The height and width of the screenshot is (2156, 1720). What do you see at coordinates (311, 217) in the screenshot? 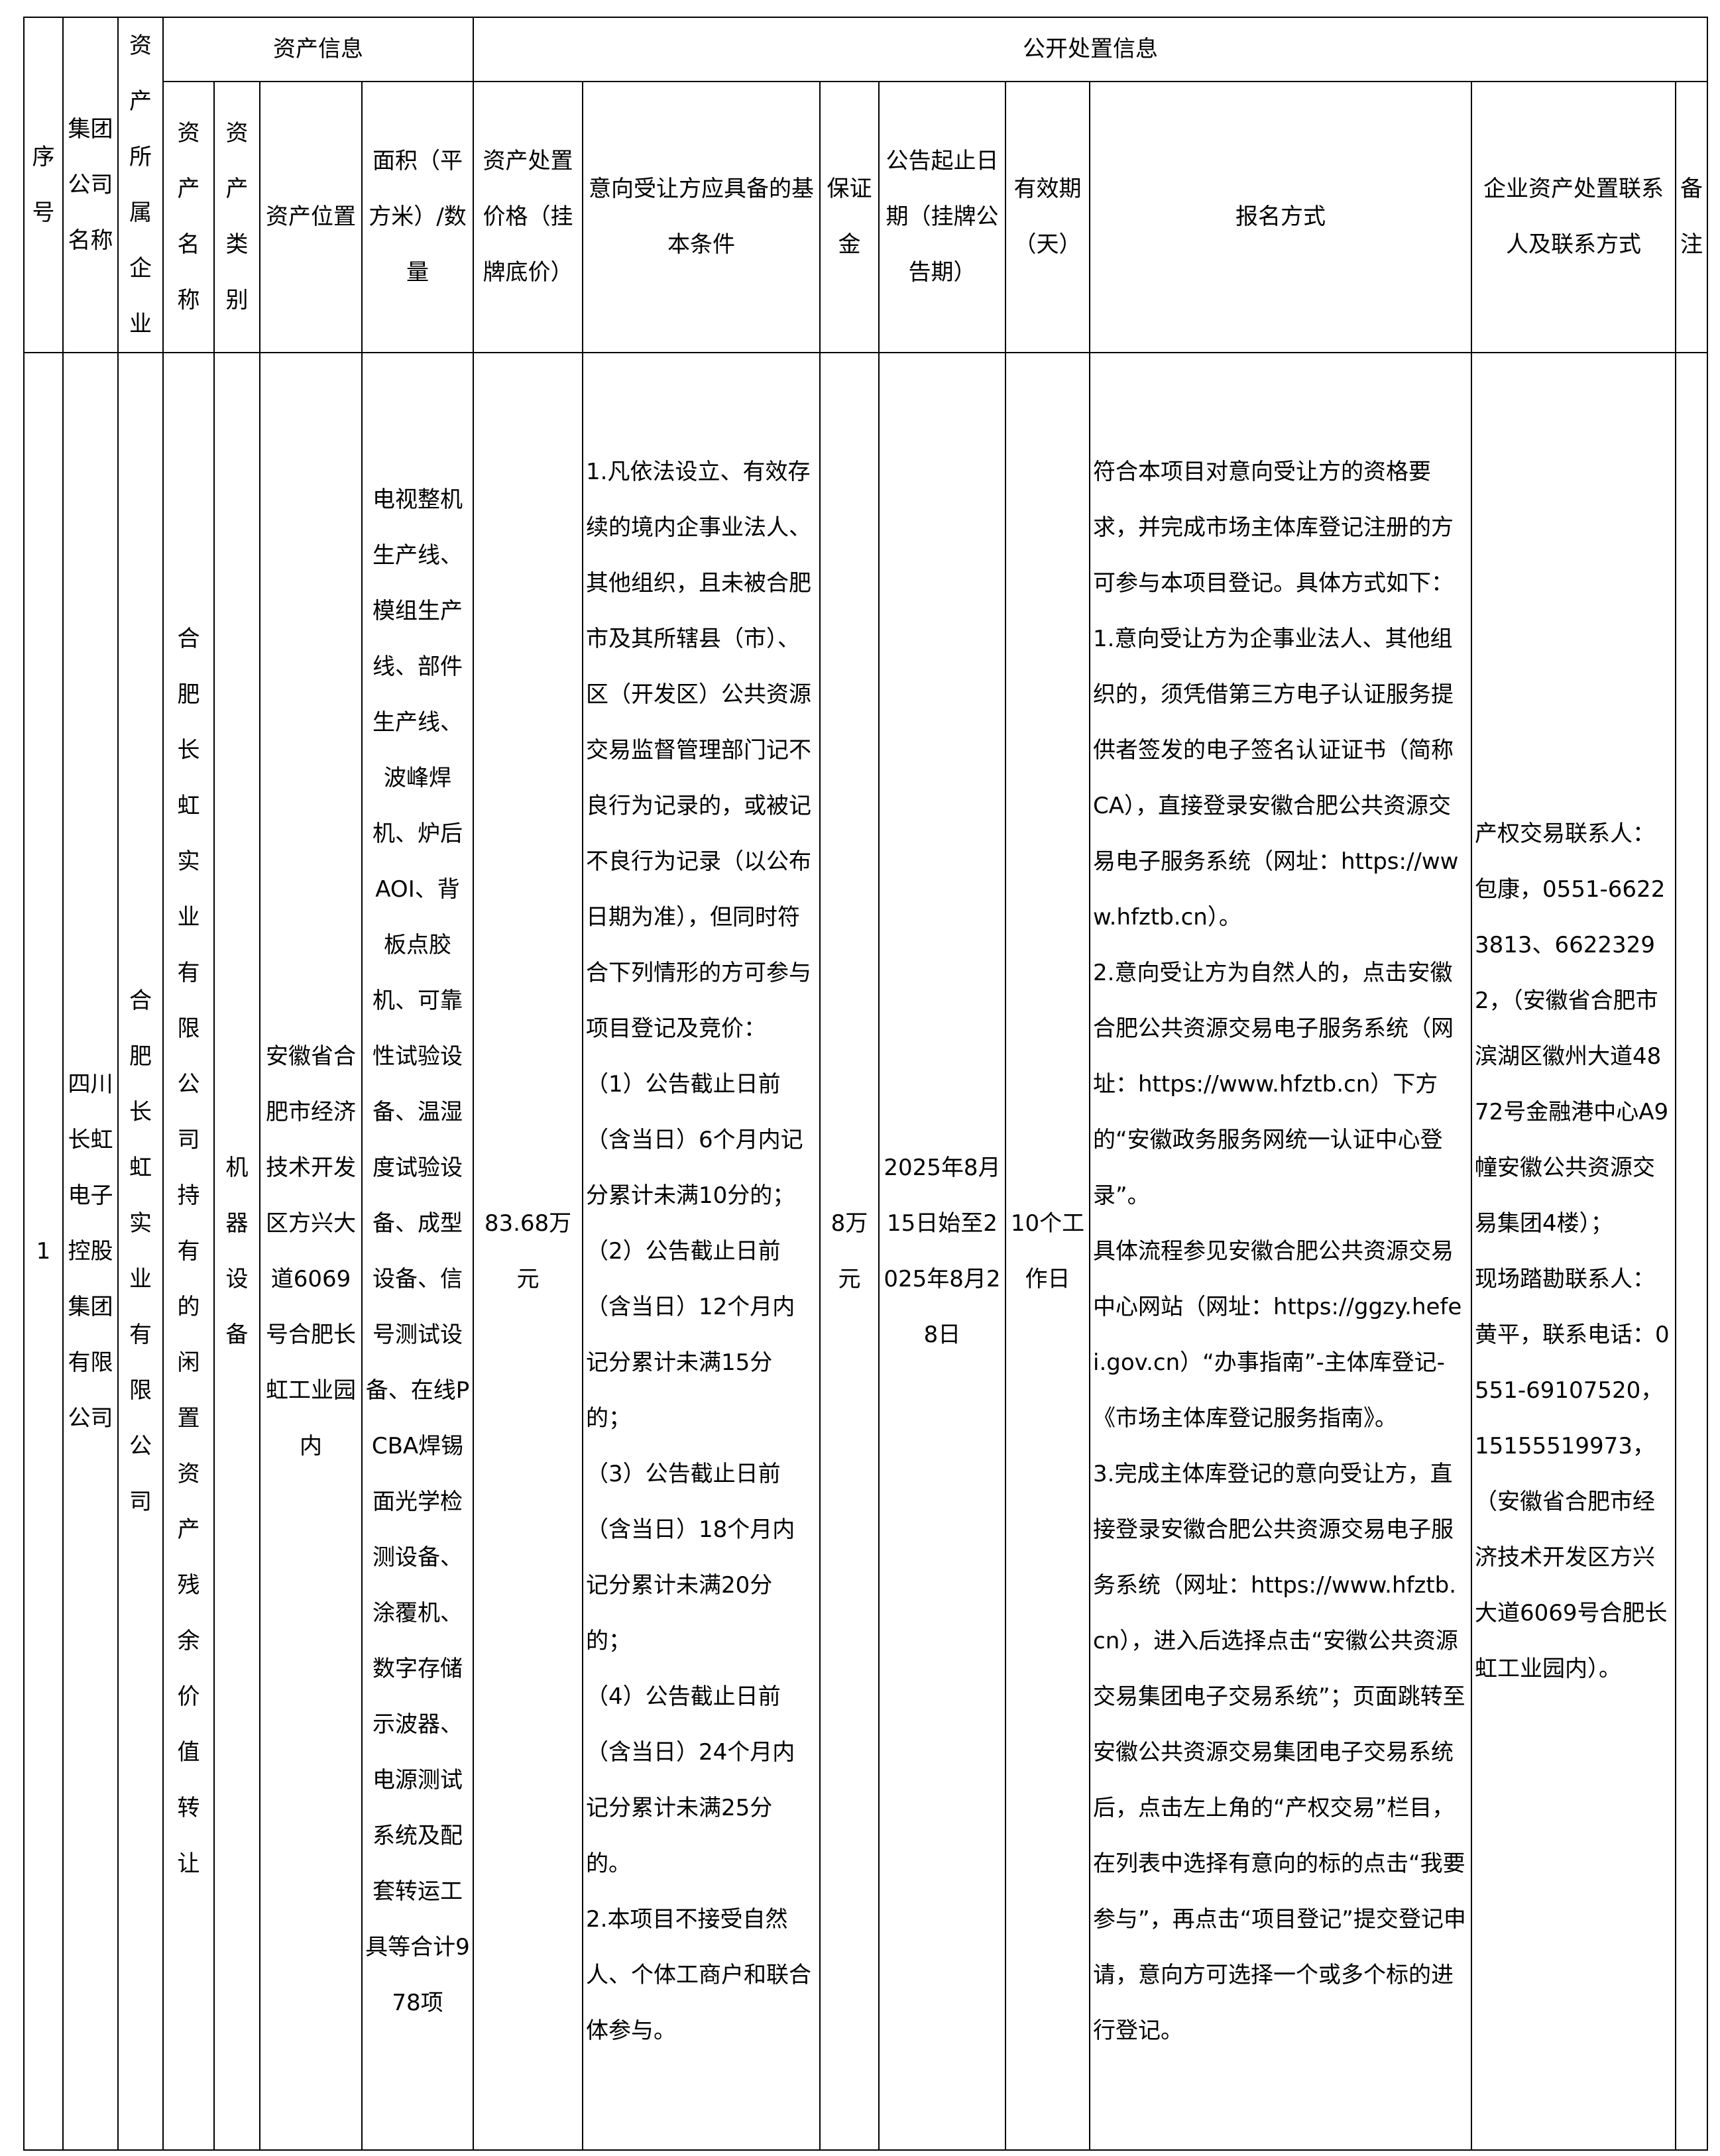
I see `header-location: 资产位置` at bounding box center [311, 217].